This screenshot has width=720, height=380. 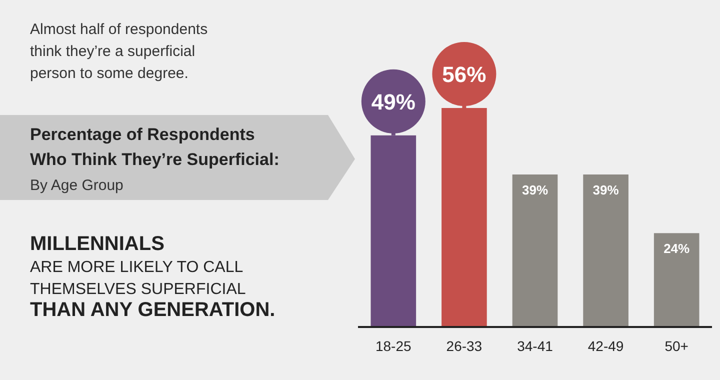 I want to click on data-label: 24%, so click(x=677, y=248).